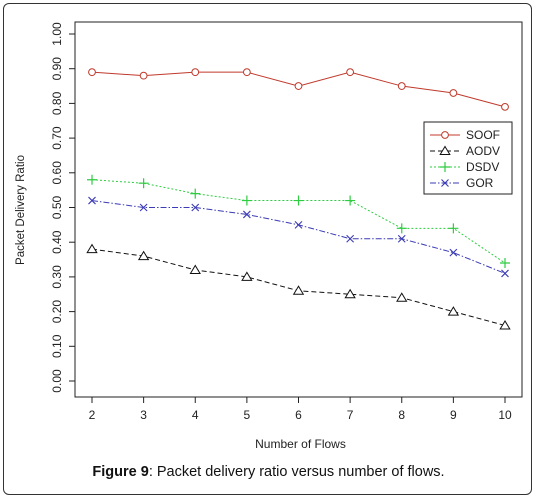 The width and height of the screenshot is (537, 499). I want to click on x-tick-label: 9, so click(453, 415).